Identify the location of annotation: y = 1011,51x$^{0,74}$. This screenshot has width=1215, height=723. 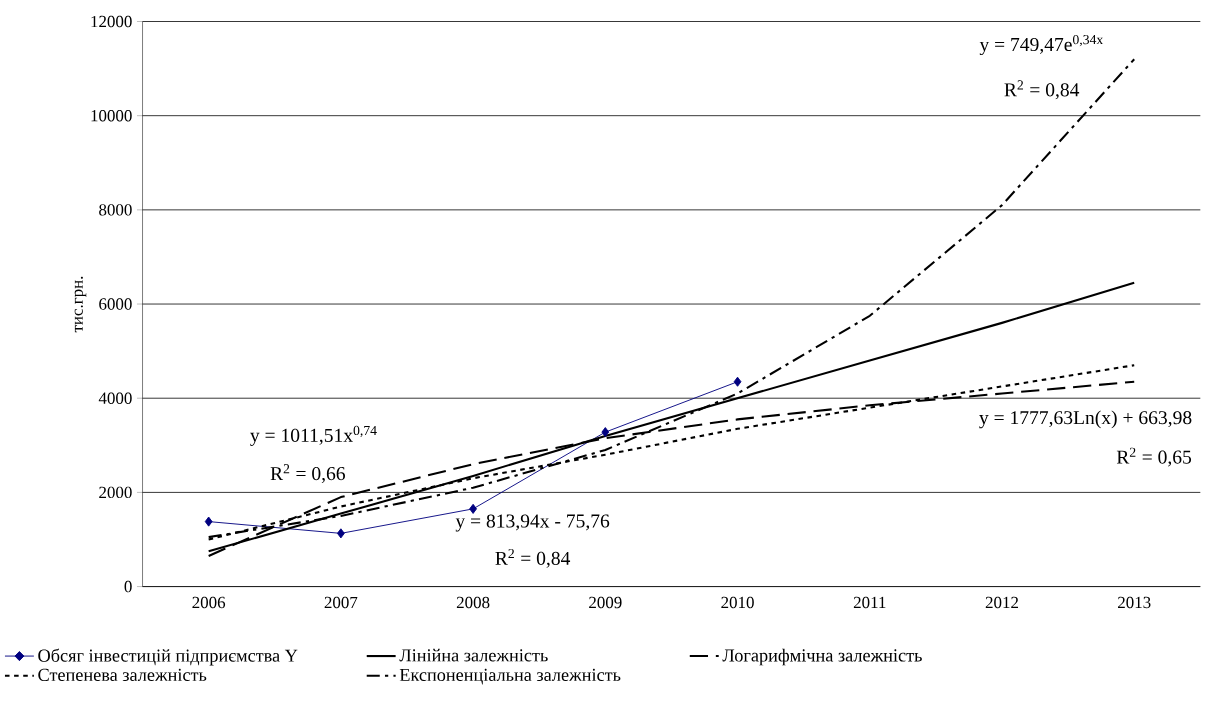
(313, 435).